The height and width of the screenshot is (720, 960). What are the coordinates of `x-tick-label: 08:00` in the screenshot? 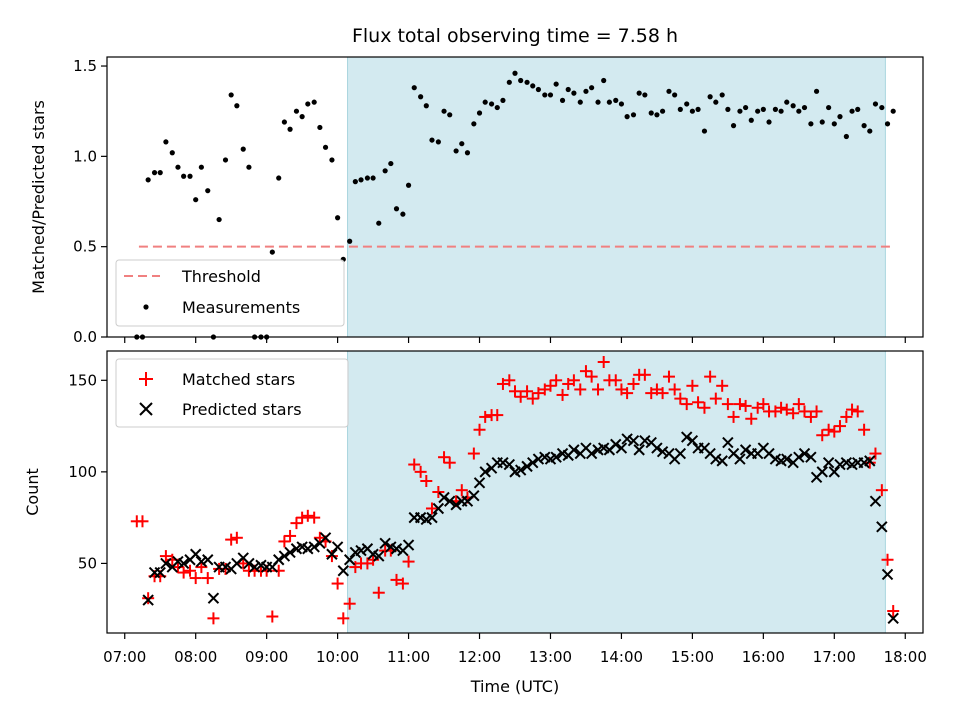 It's located at (195, 657).